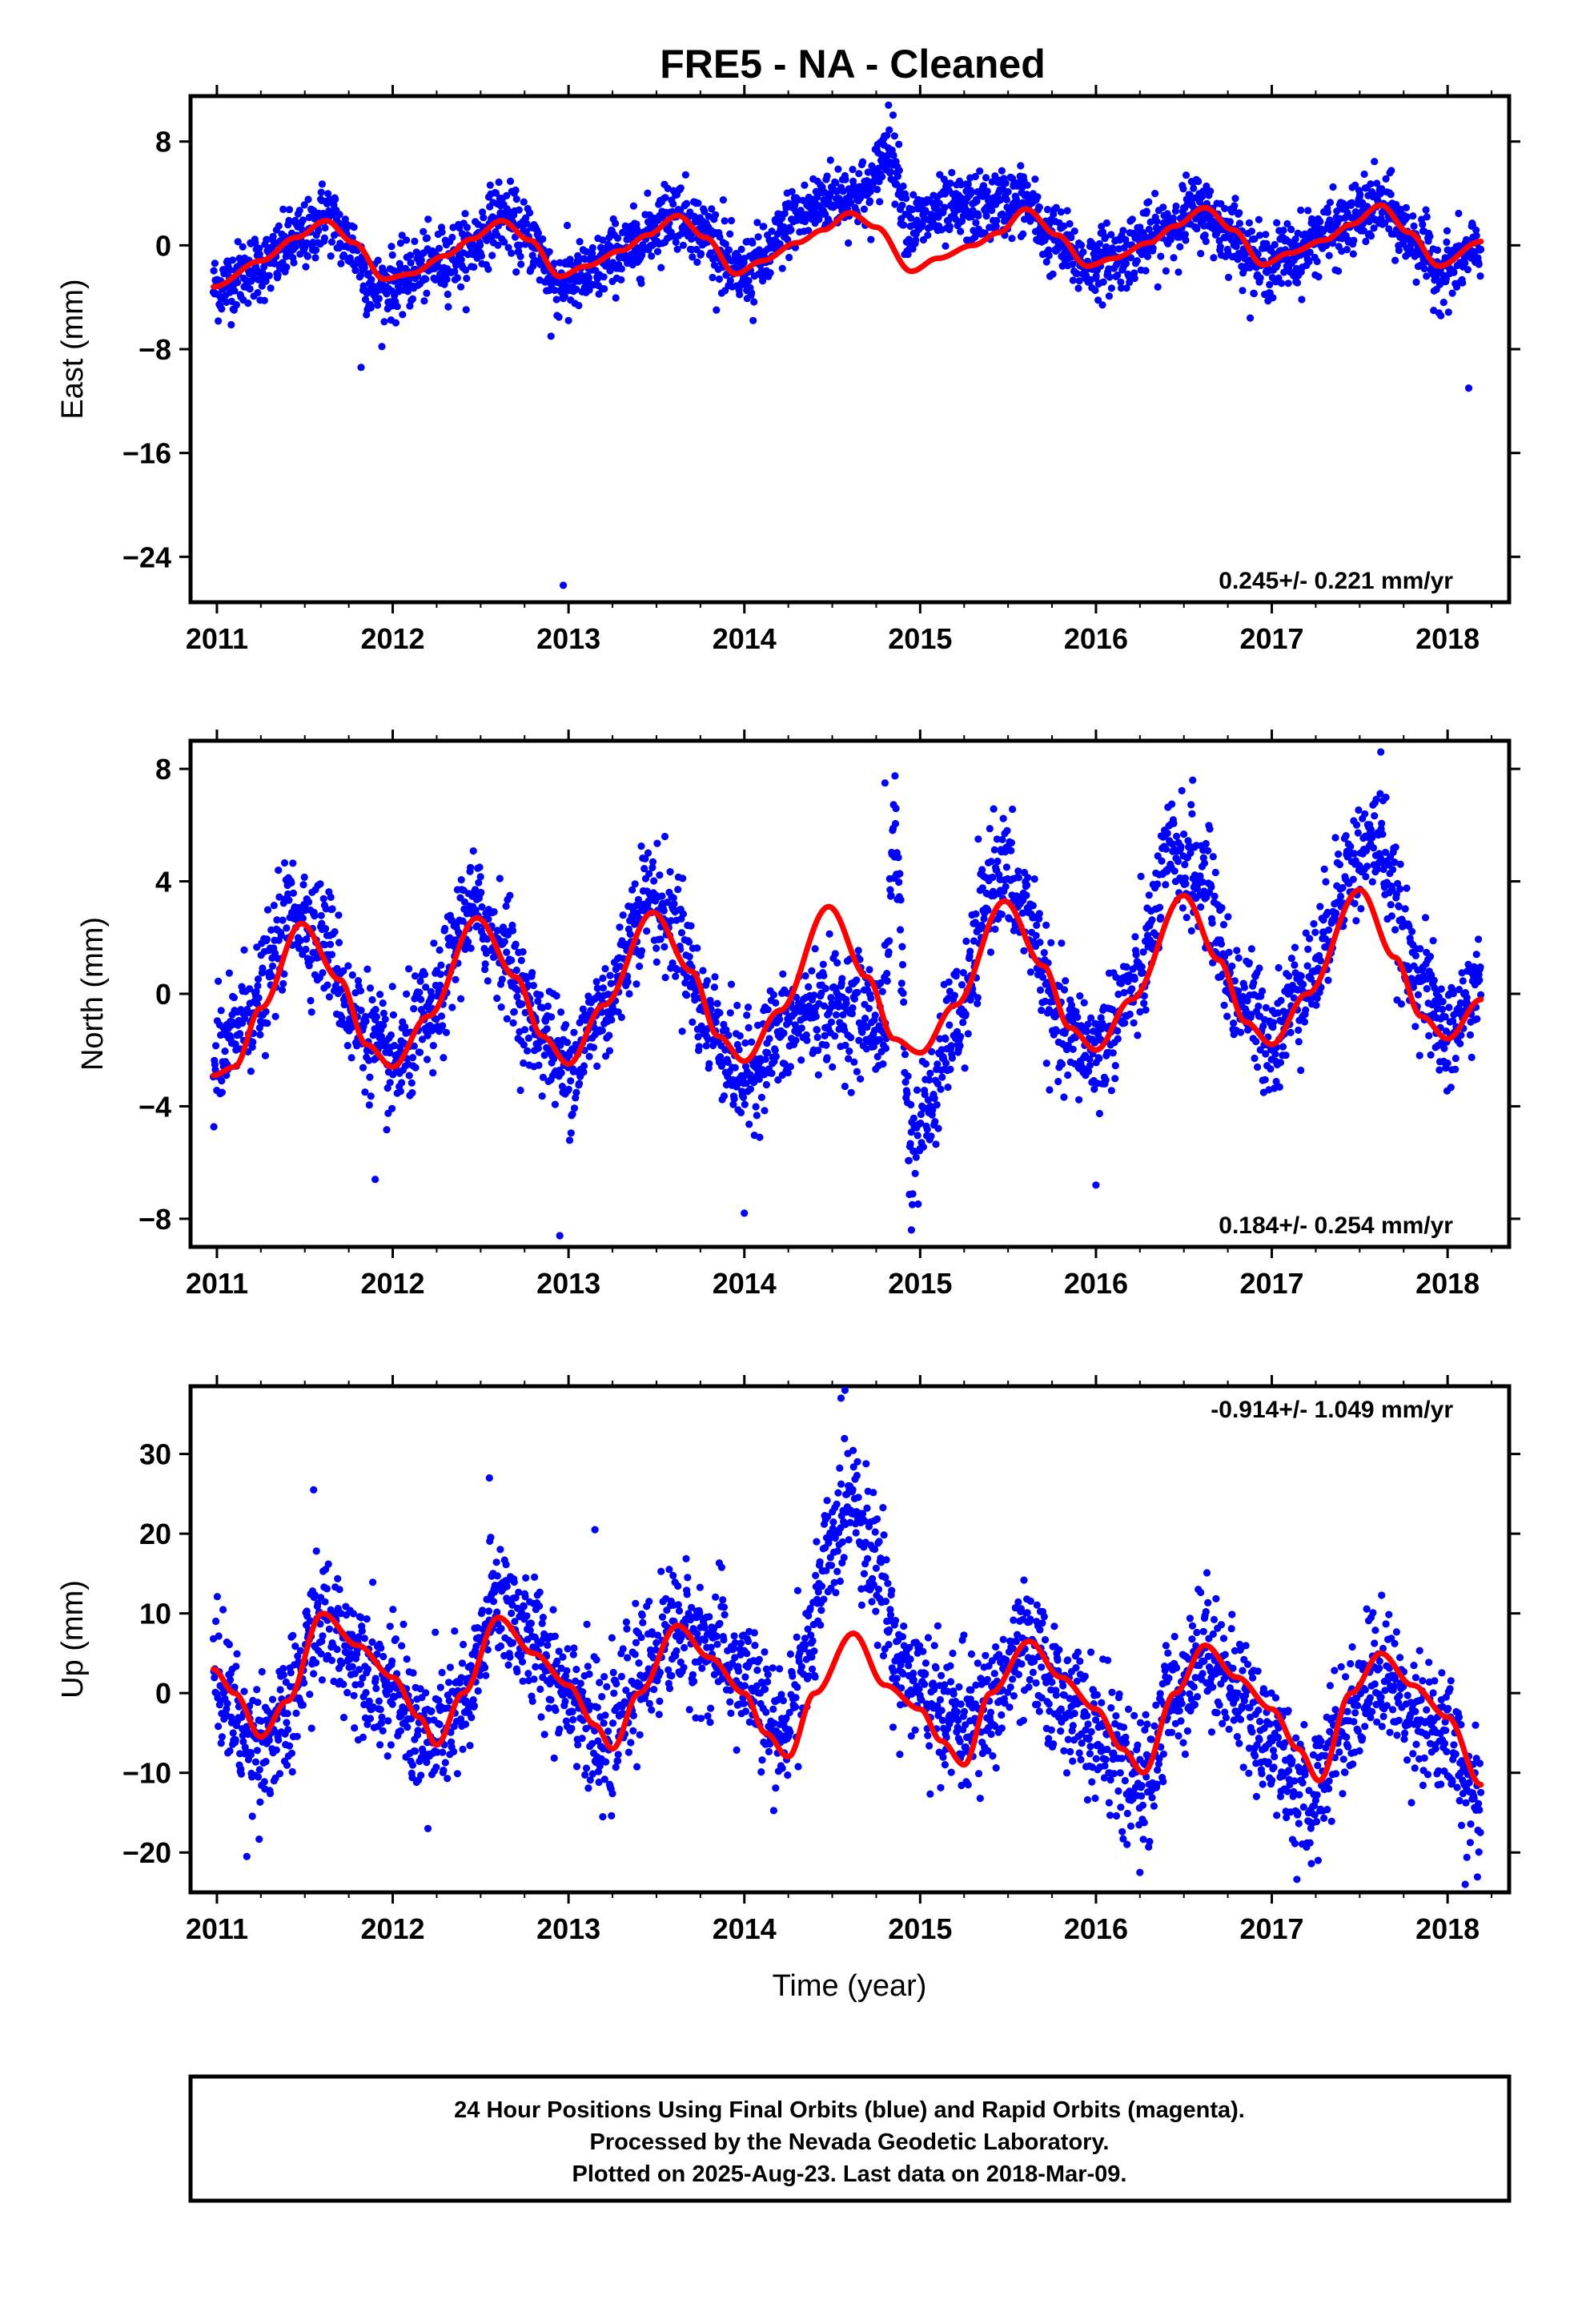 The width and height of the screenshot is (1582, 2324). I want to click on east-x-tick-label: 2018, so click(1447, 638).